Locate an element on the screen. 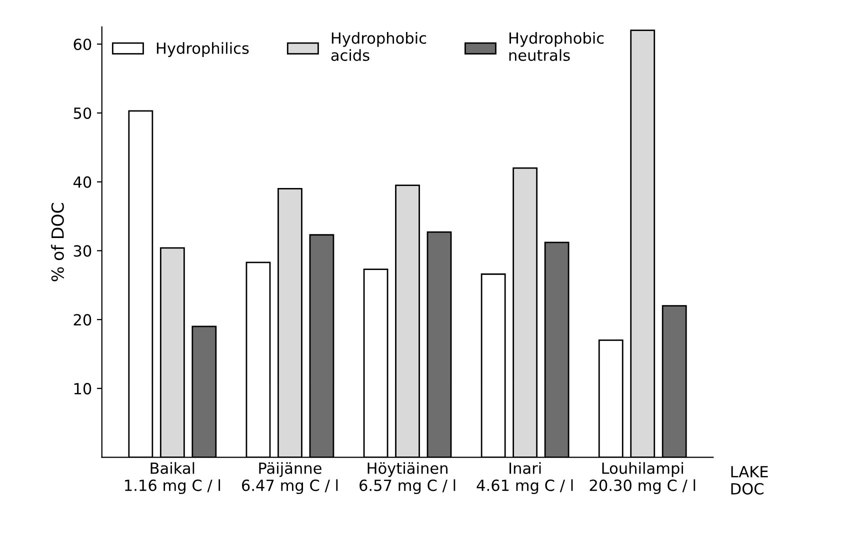  legend-label: Hydrophobic neutrals is located at coordinates (556, 46).